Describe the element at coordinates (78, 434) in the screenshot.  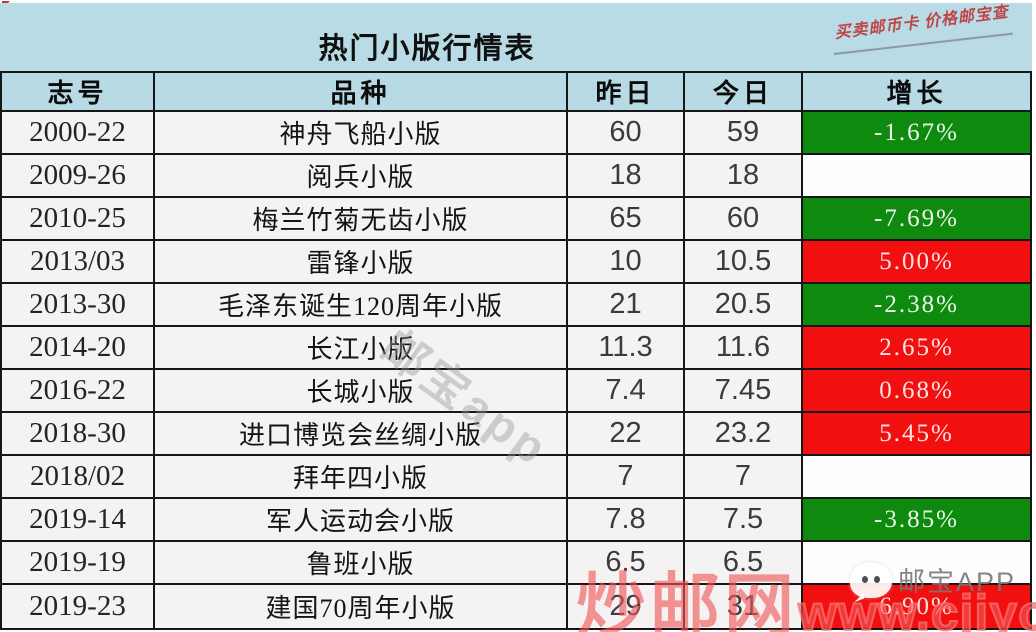
I see `code-cell: 2018-30` at that location.